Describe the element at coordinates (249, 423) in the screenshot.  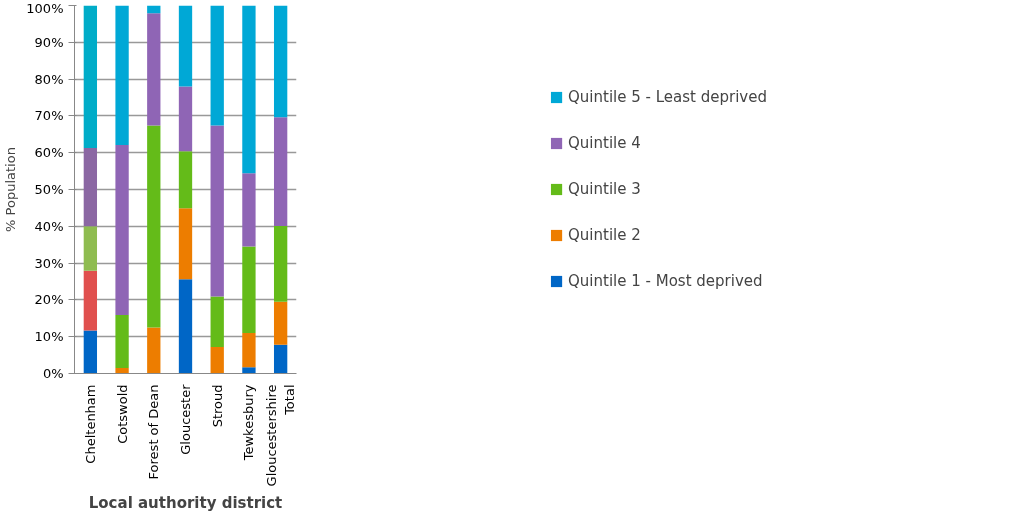
I see `x-tick-label: Tewkesbury` at that location.